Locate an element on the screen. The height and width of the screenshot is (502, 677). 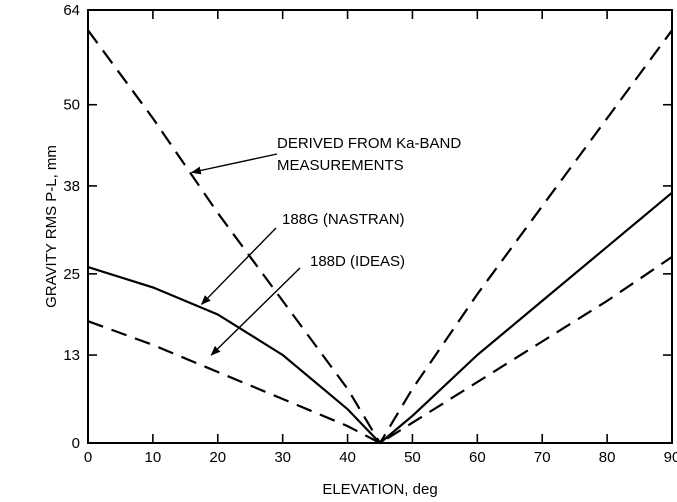
x-tick-label: 60 is located at coordinates (477, 457).